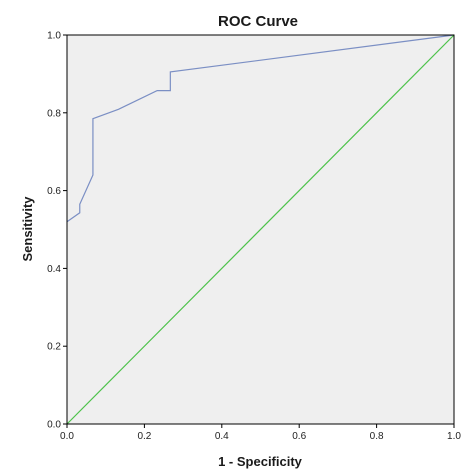 The image size is (474, 474). I want to click on y-tick-label: 0.2, so click(54, 347).